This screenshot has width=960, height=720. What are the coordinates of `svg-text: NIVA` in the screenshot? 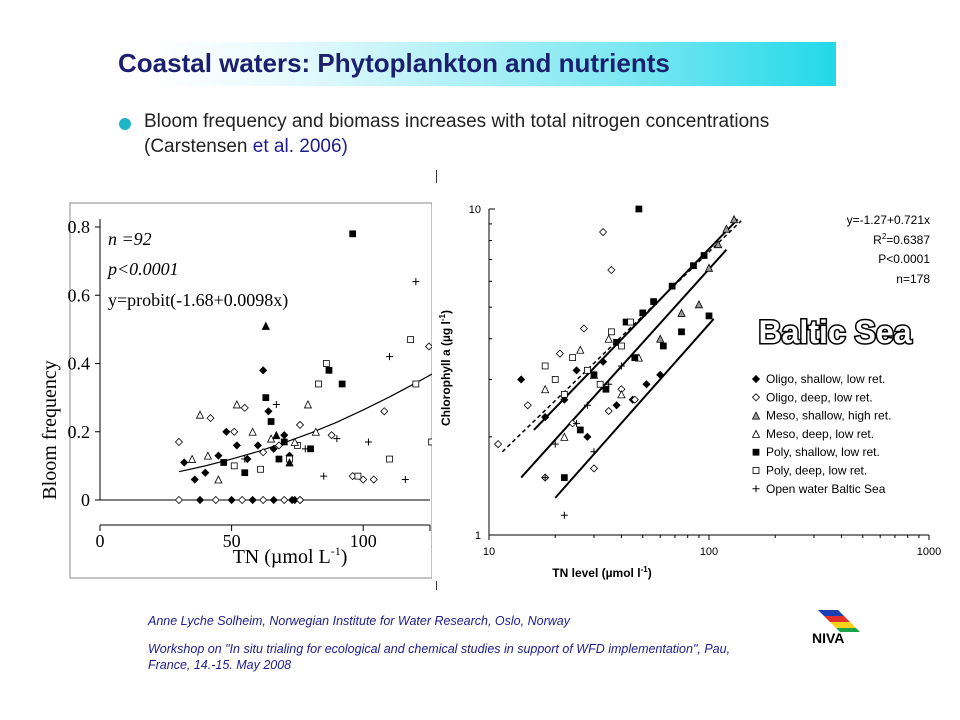 It's located at (828, 638).